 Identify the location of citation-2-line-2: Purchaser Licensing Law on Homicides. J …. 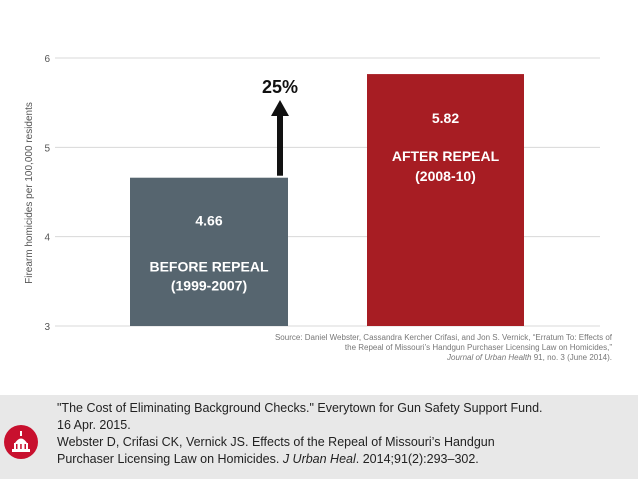
(344, 459).